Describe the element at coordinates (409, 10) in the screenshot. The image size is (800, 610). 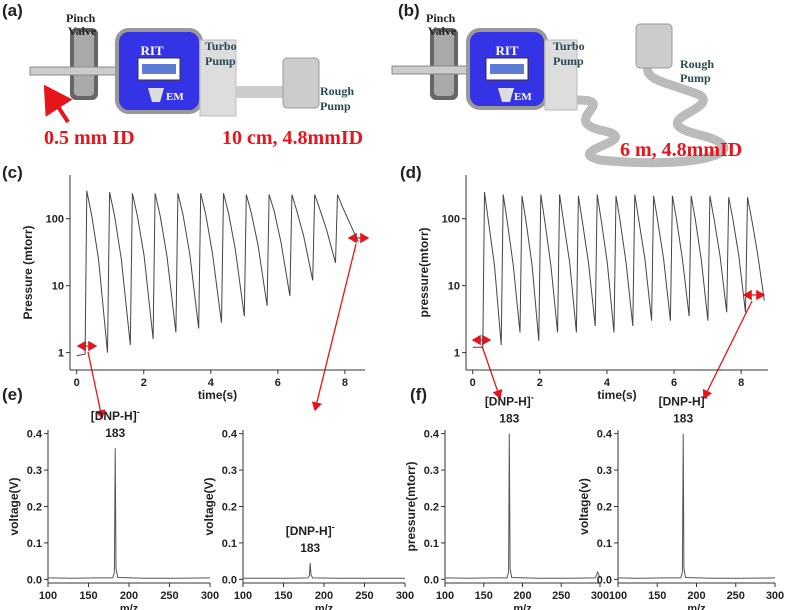
I see `panel-label: (b)` at that location.